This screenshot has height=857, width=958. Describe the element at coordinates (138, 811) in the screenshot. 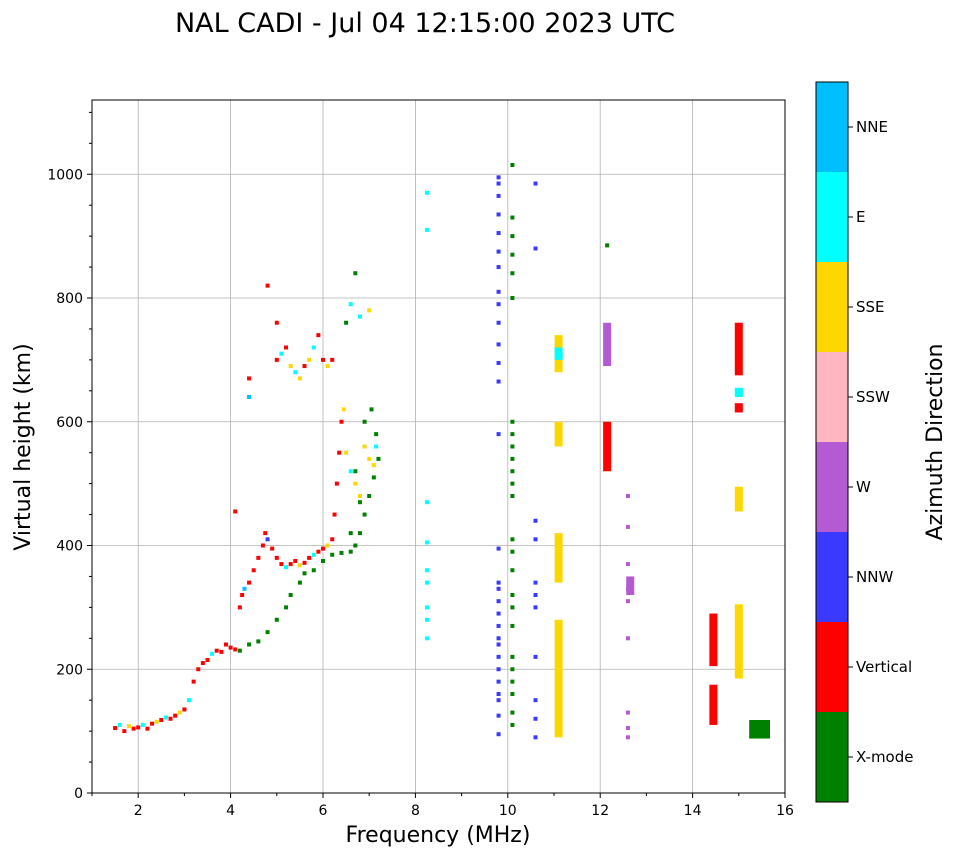

I see `x-tick-label: 2` at that location.